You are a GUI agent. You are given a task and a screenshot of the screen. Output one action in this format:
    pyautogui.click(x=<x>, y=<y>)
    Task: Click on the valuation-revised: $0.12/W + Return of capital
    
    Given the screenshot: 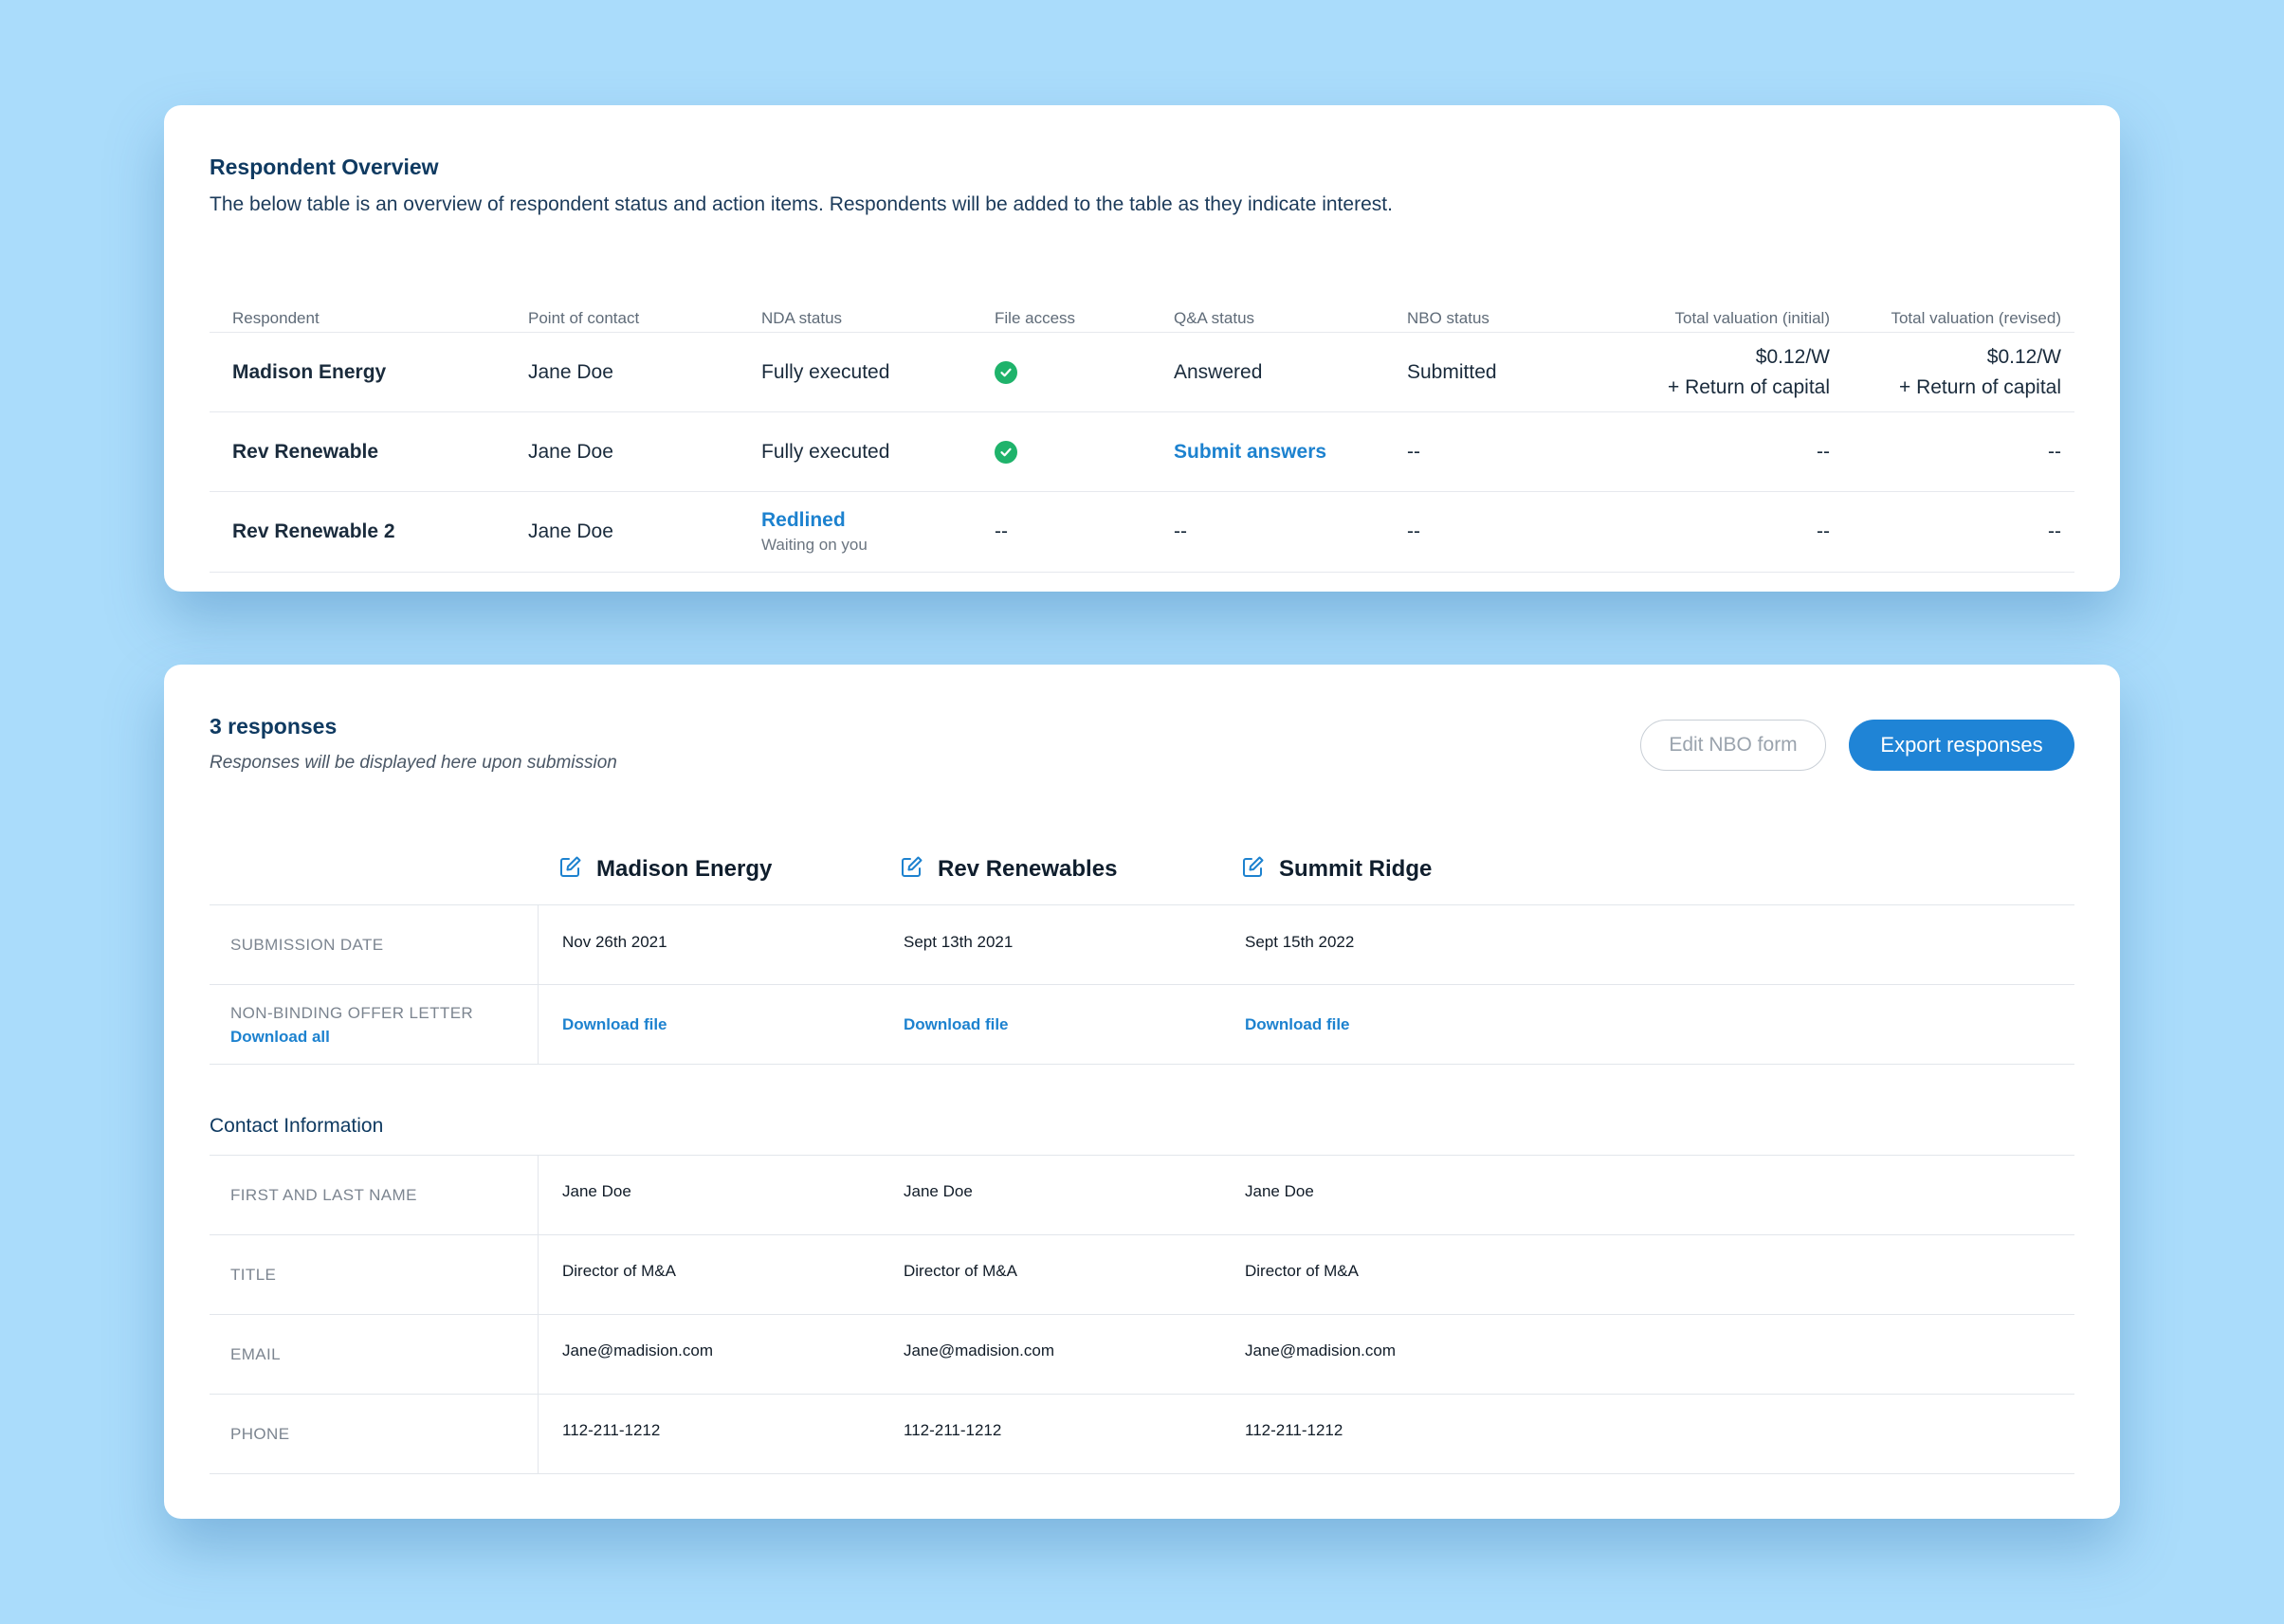 What is the action you would take?
    pyautogui.click(x=1980, y=372)
    